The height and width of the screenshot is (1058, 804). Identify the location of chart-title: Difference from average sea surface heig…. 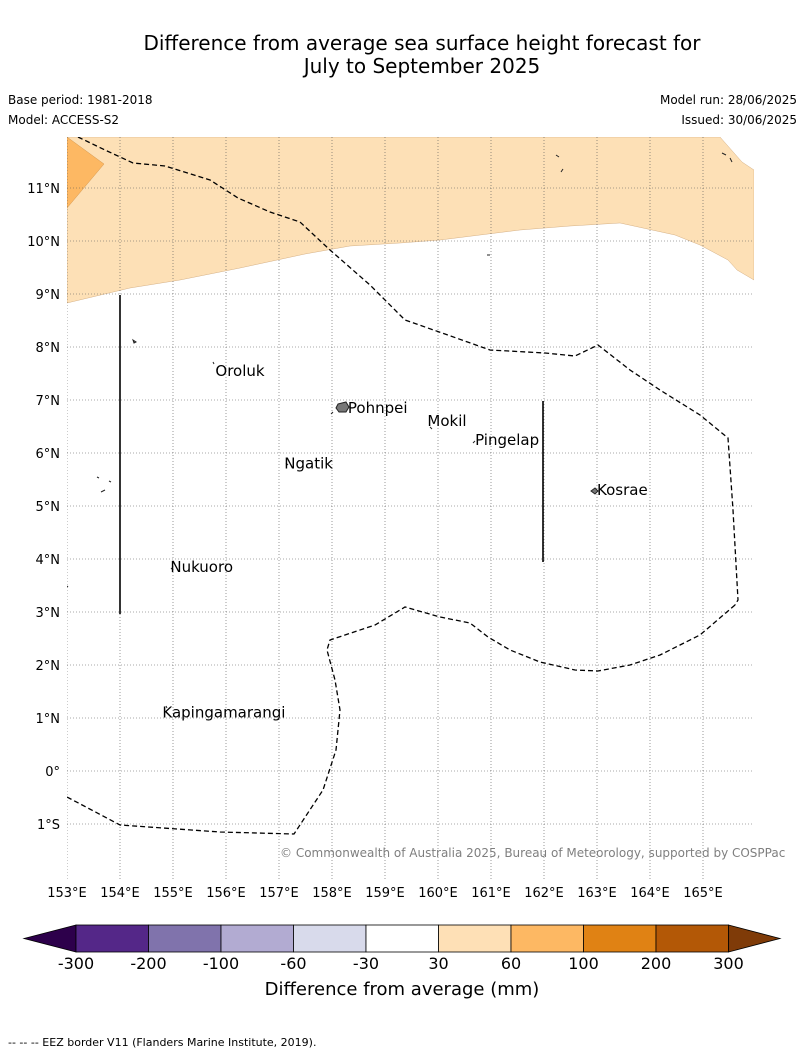
(402, 55).